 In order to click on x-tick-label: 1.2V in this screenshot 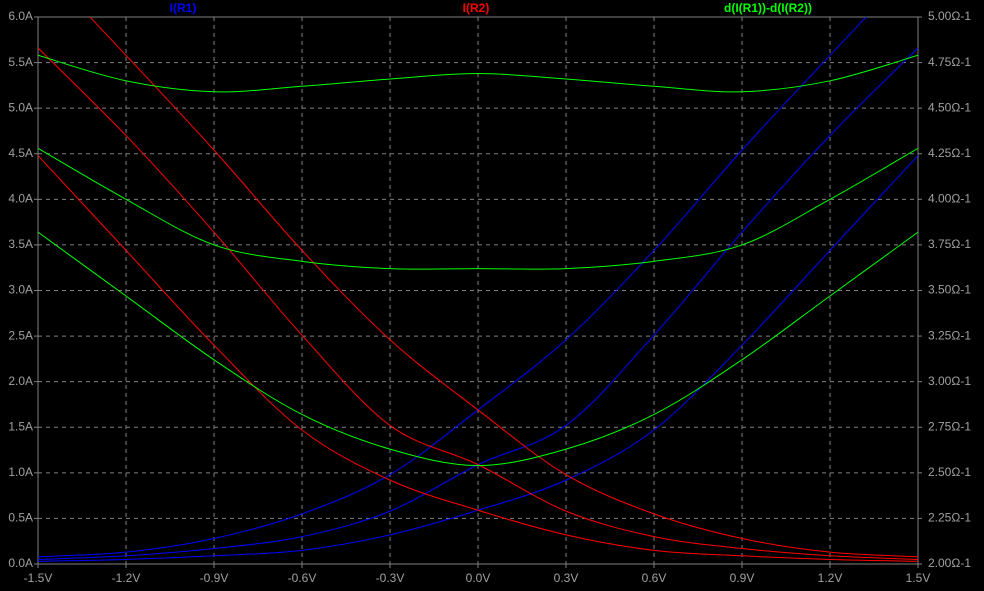, I will do `click(830, 578)`.